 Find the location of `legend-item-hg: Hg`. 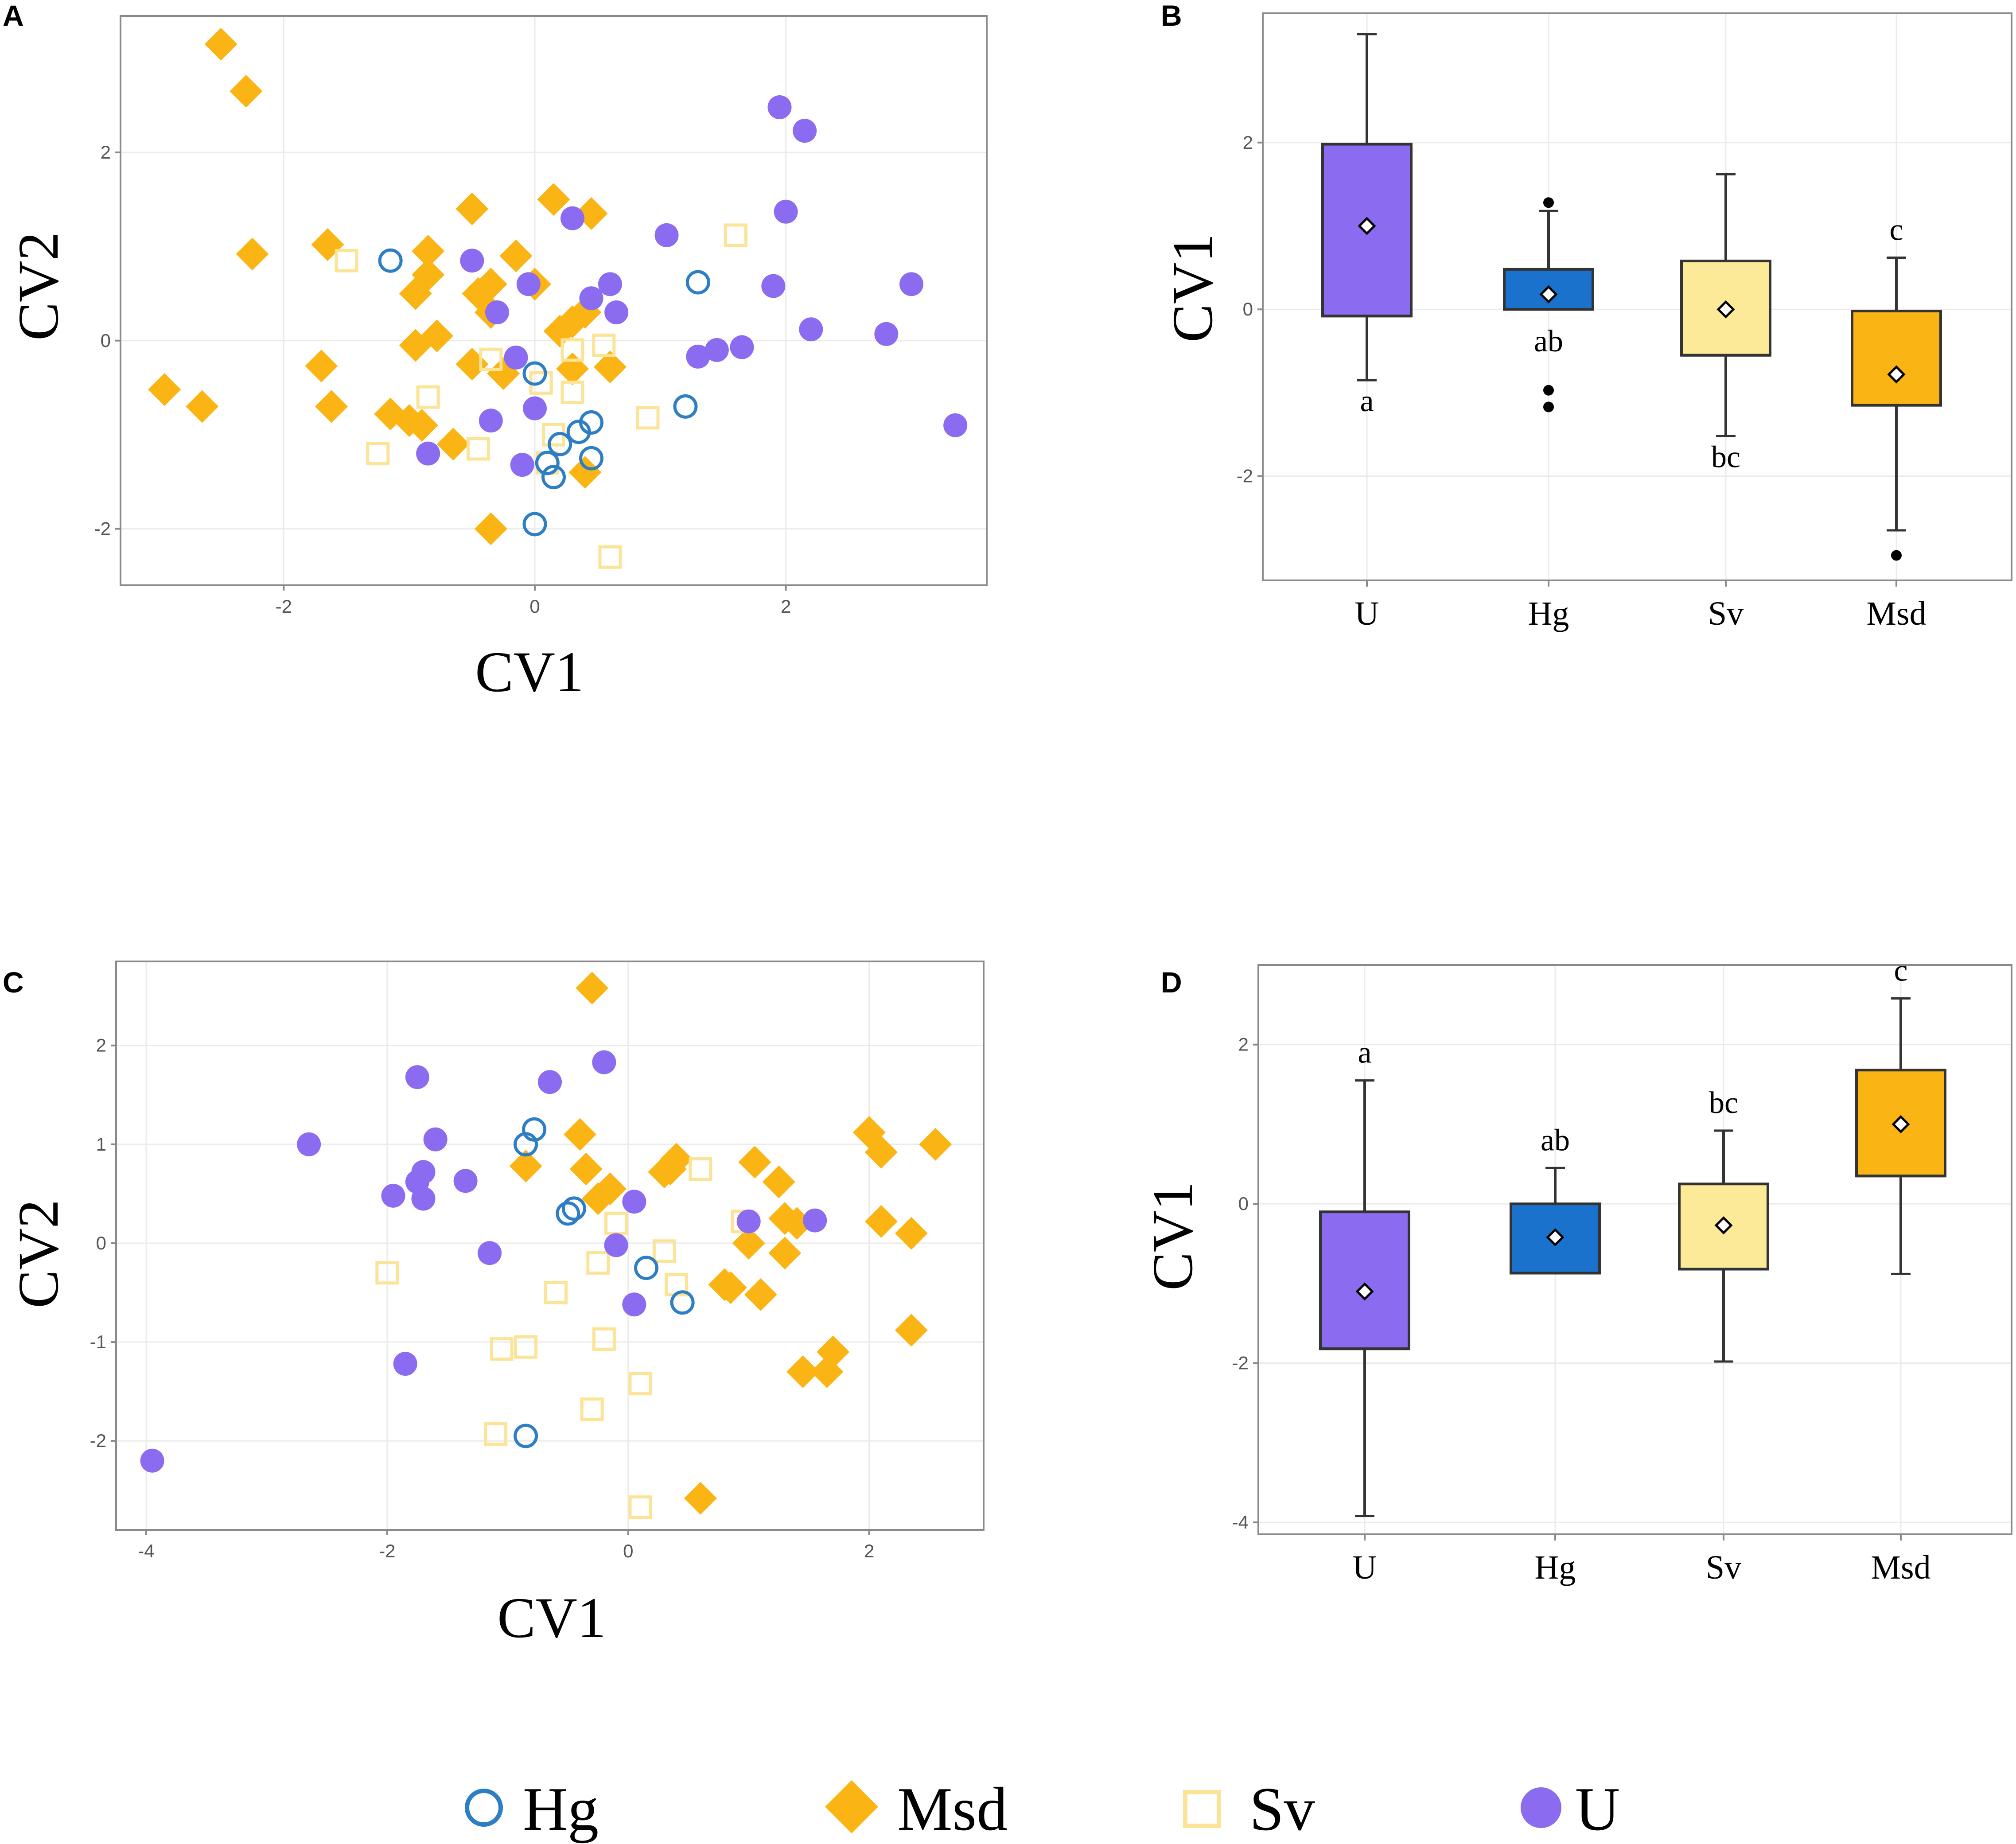

legend-item-hg: Hg is located at coordinates (532, 1809).